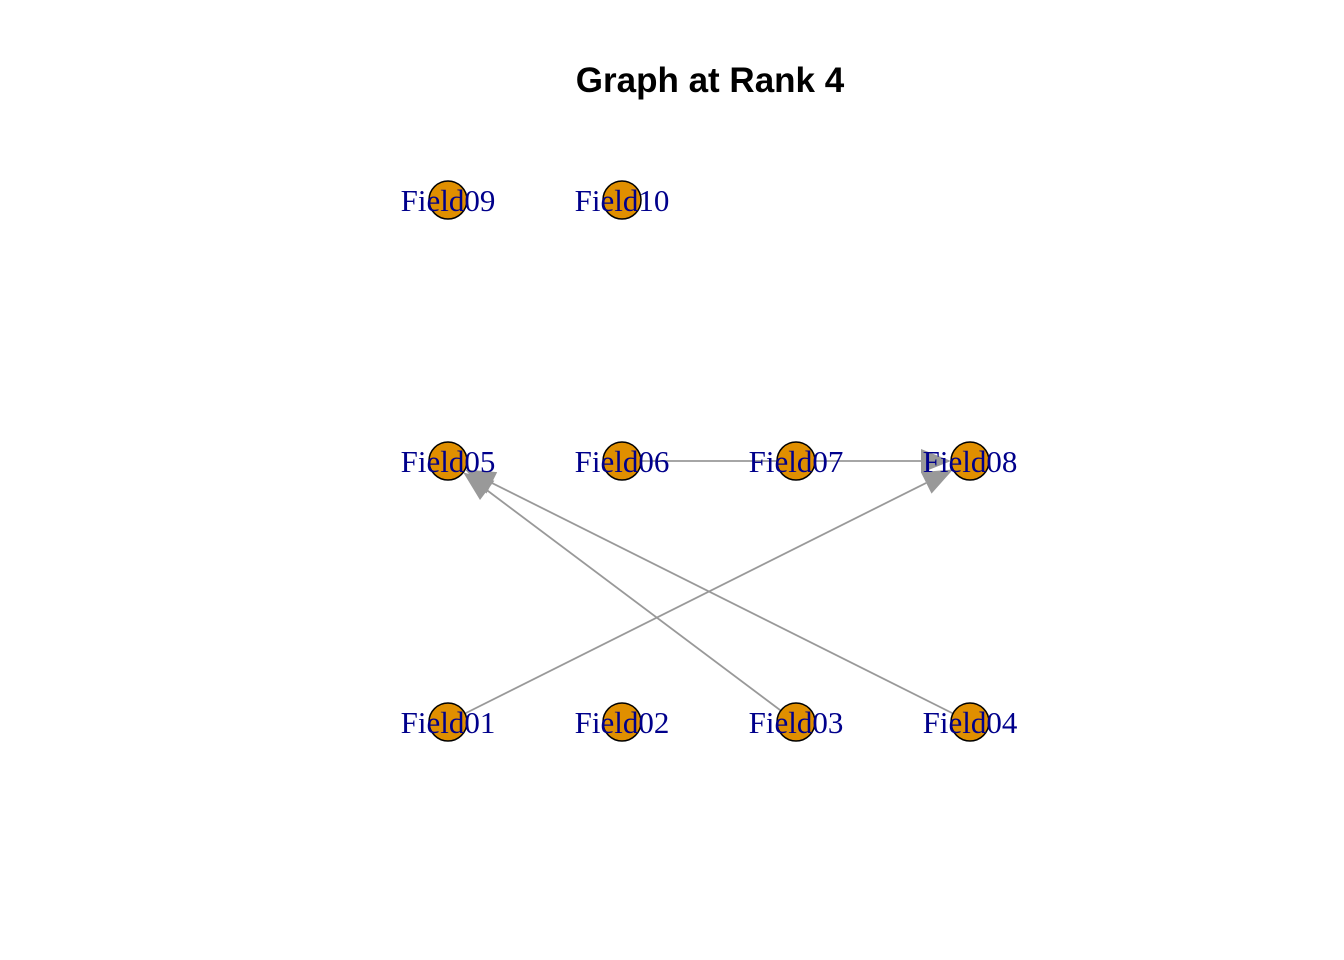  I want to click on node-label: Field10, so click(622, 200).